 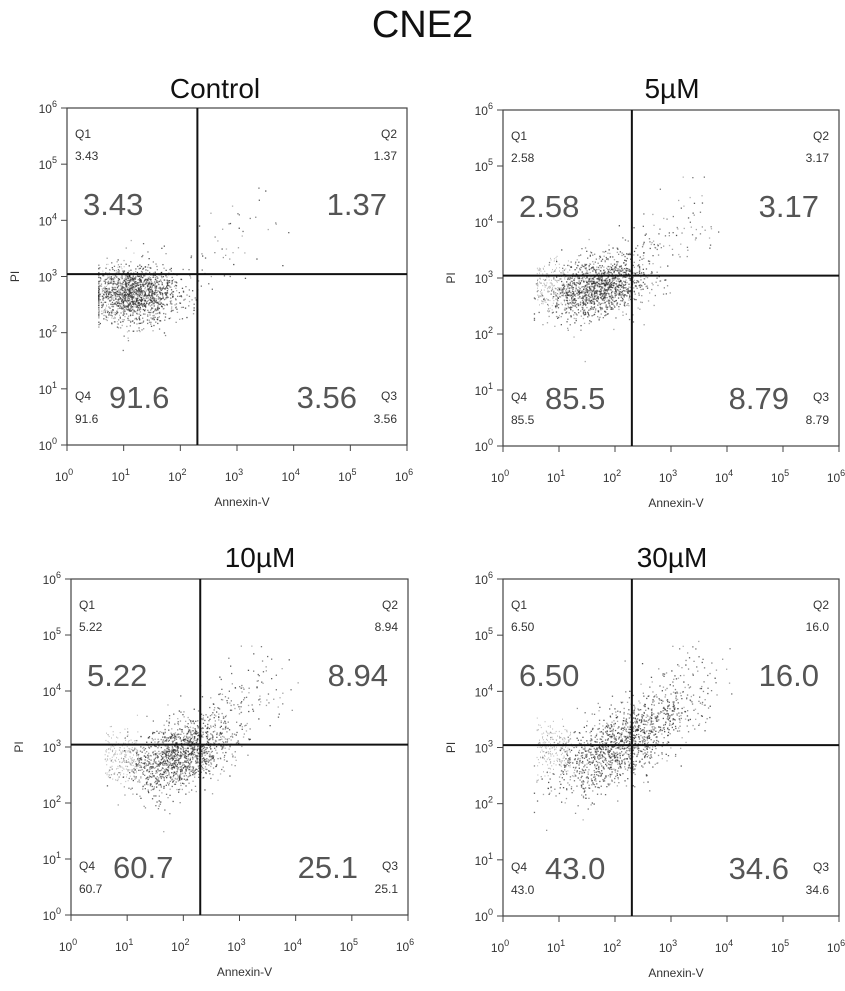 I want to click on q2-value-large: 1.37, so click(x=357, y=204).